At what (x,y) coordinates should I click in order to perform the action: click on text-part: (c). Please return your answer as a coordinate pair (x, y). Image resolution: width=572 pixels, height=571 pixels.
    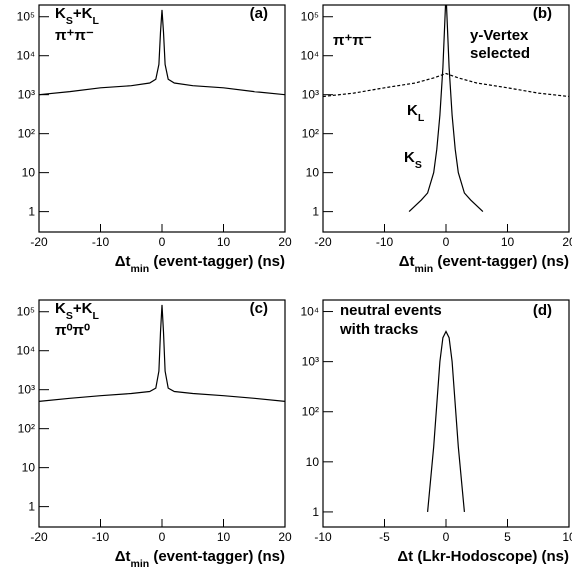
    Looking at the image, I should click on (259, 308).